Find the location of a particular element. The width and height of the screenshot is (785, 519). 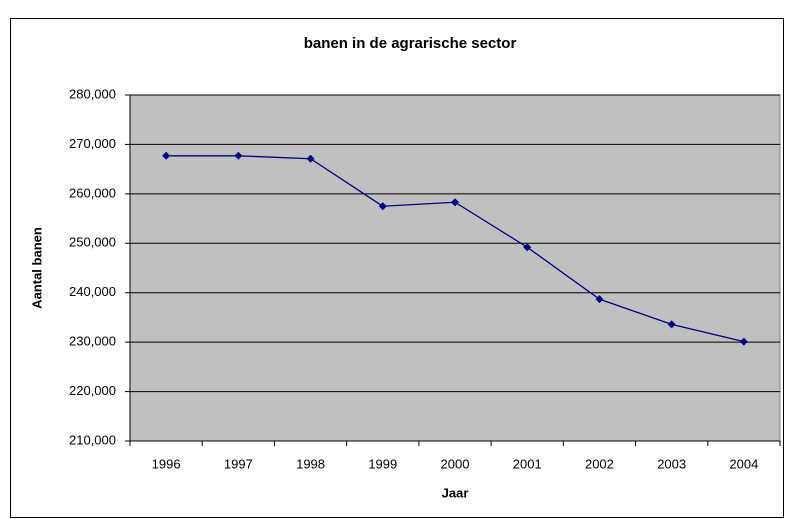

y-tick-label: 210,000 is located at coordinates (92, 439).